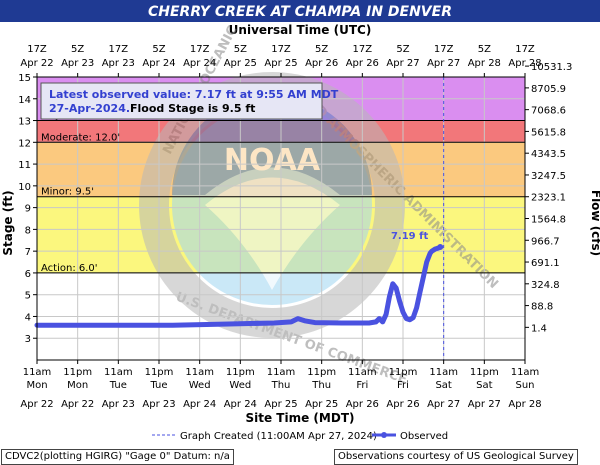 The image size is (600, 465). Describe the element at coordinates (89, 108) in the screenshot. I see `info-date: 27-Apr-2024.` at that location.